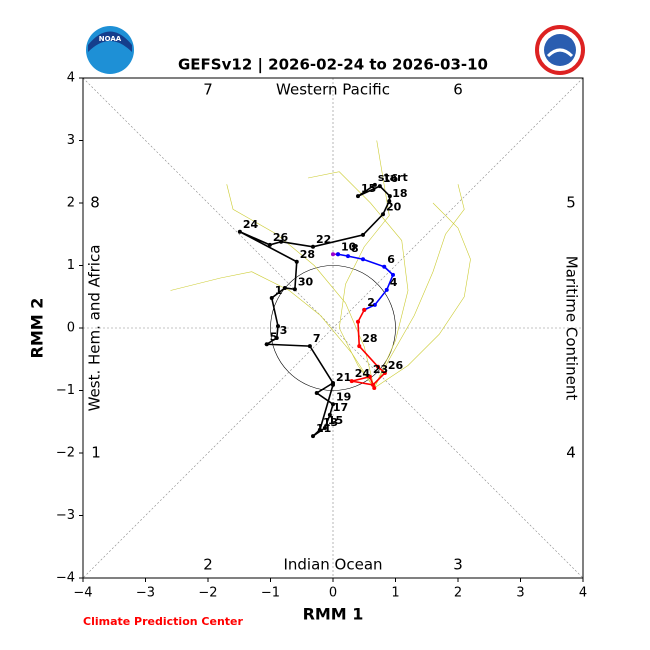 Image resolution: width=650 pixels, height=650 pixels. I want to click on point-label: start, so click(393, 177).